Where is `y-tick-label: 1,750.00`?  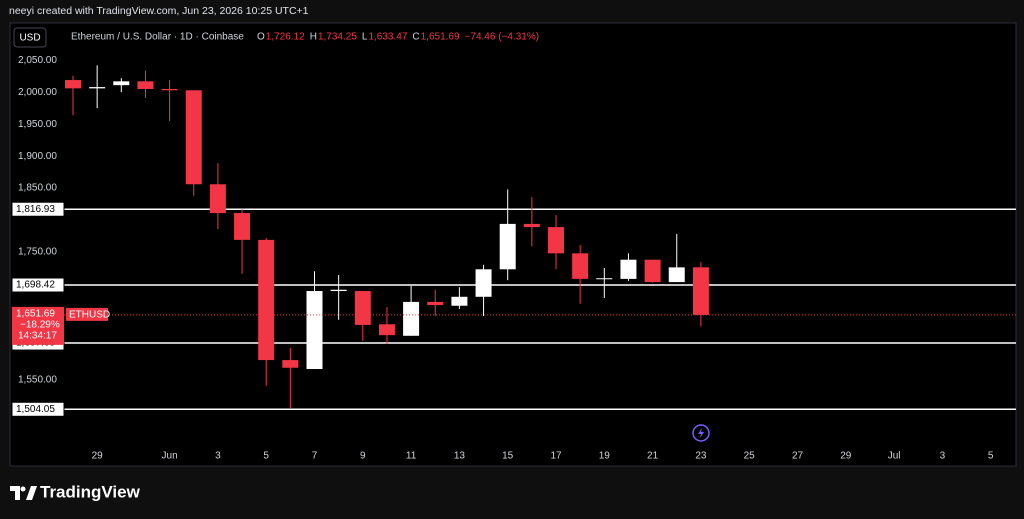
y-tick-label: 1,750.00 is located at coordinates (37, 252).